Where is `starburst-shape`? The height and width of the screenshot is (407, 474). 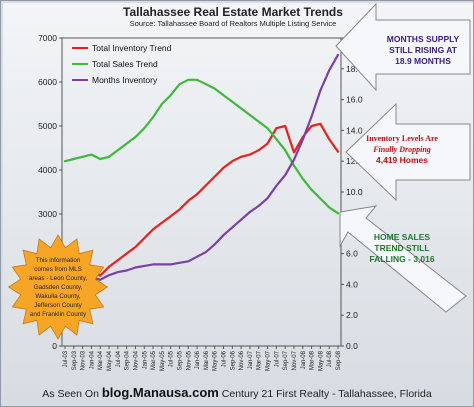
starburst-shape is located at coordinates (58, 287).